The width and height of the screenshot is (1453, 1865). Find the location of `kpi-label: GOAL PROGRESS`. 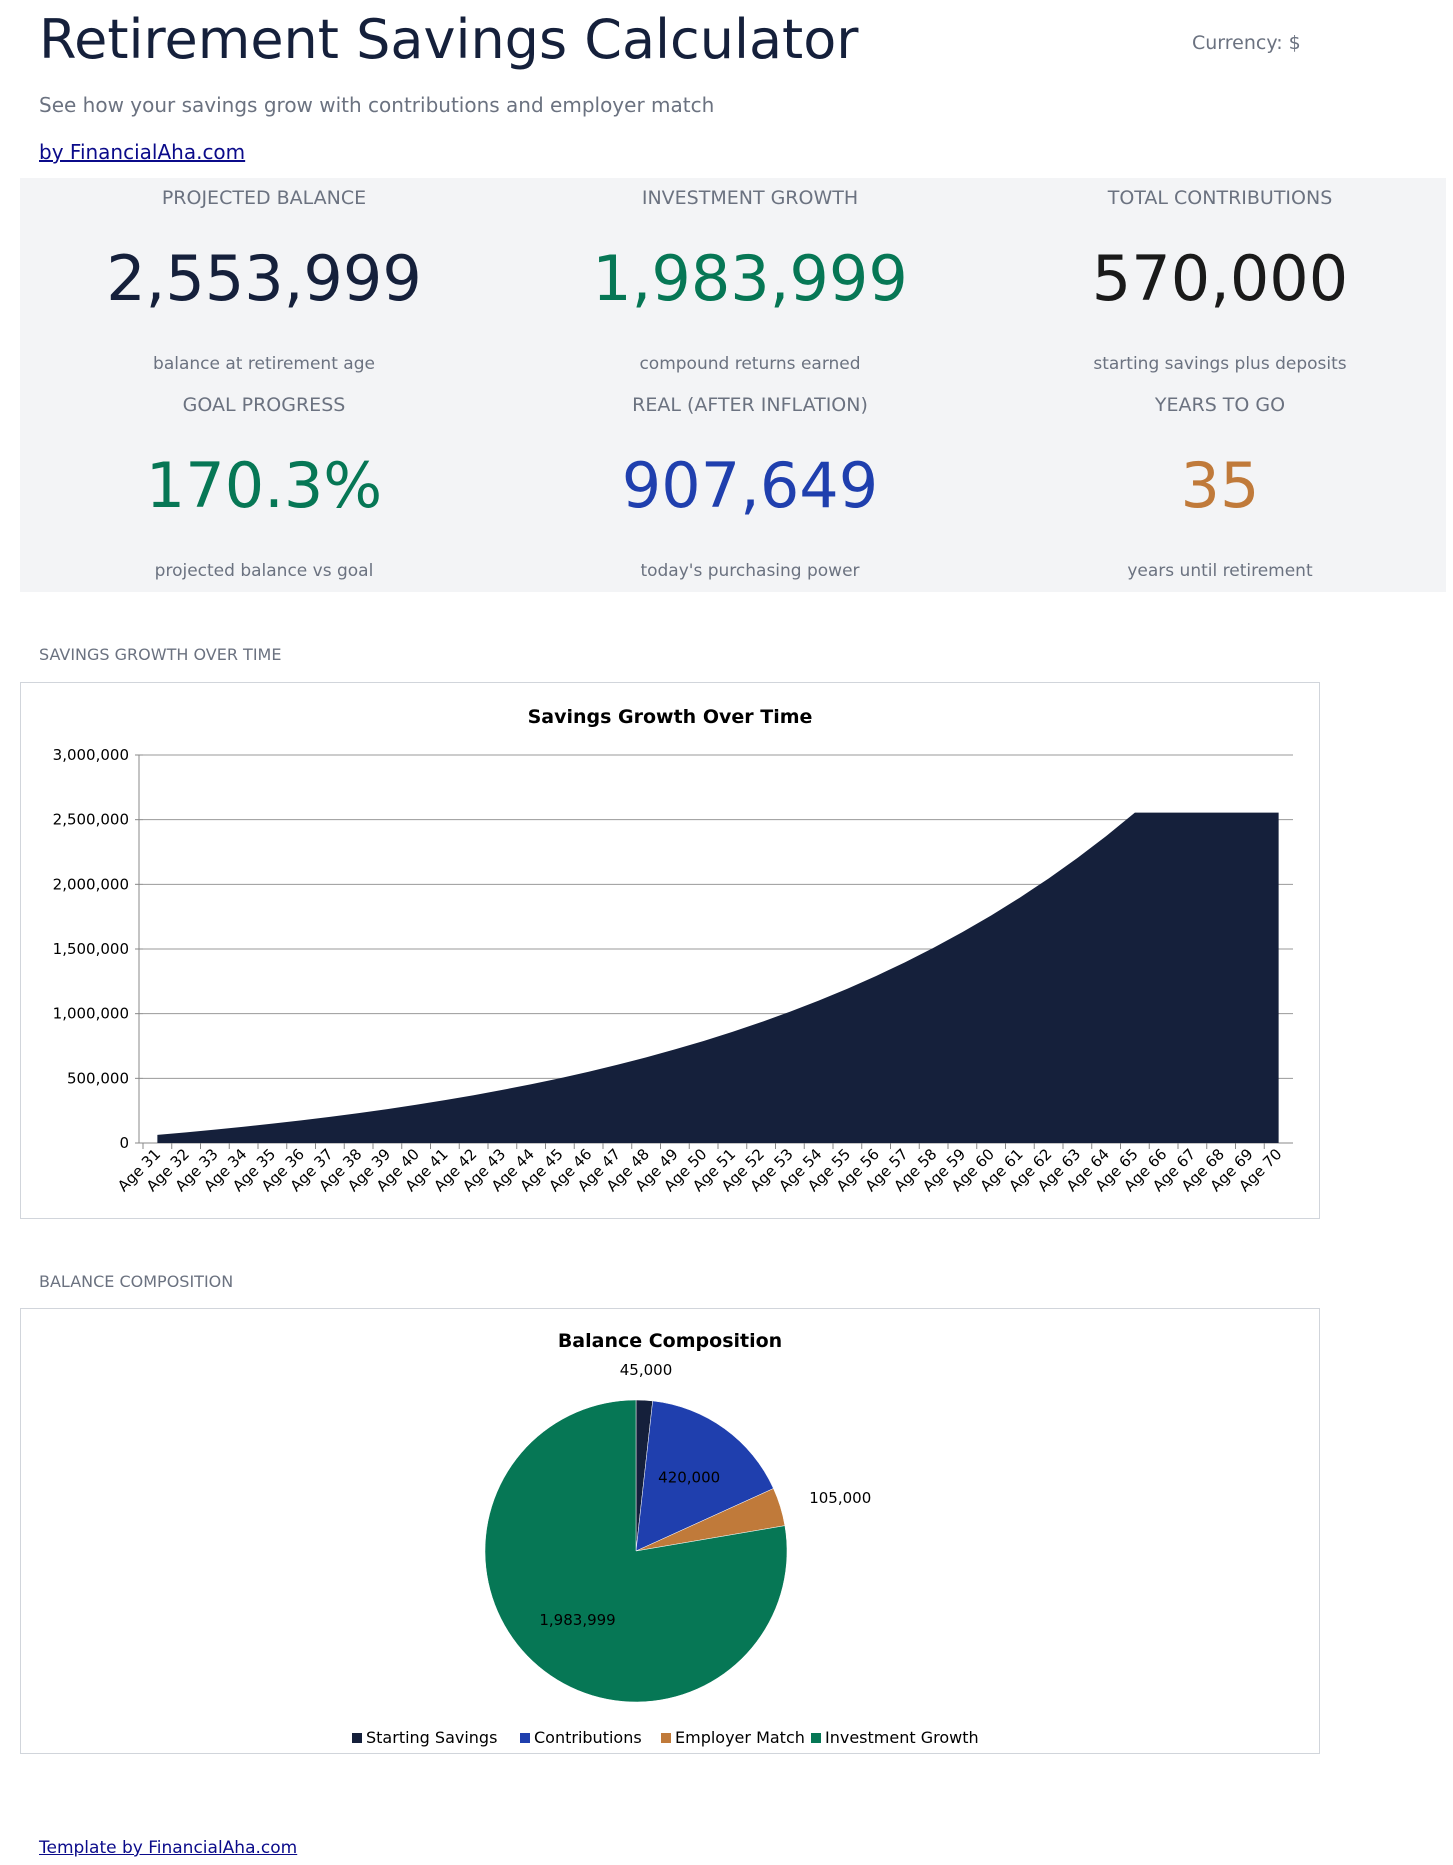

kpi-label: GOAL PROGRESS is located at coordinates (264, 405).